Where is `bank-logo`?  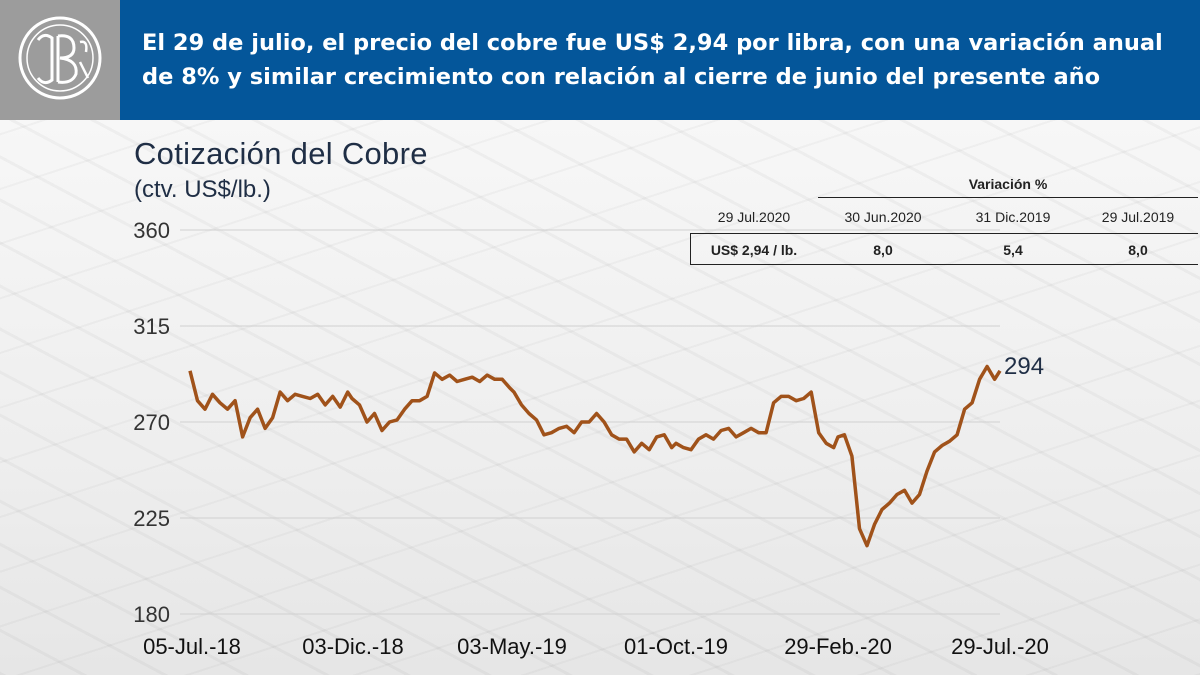
bank-logo is located at coordinates (60, 60).